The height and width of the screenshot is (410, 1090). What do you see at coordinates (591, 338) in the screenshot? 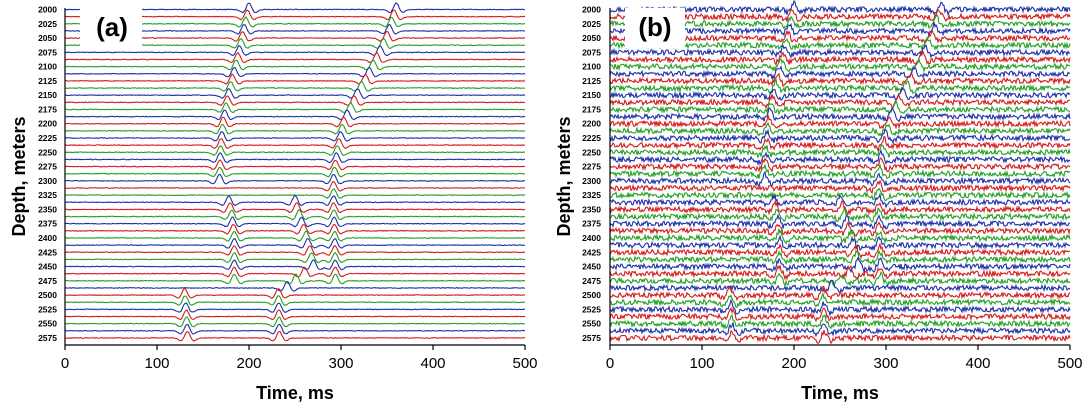
I see `y-tick-label: 2575` at bounding box center [591, 338].